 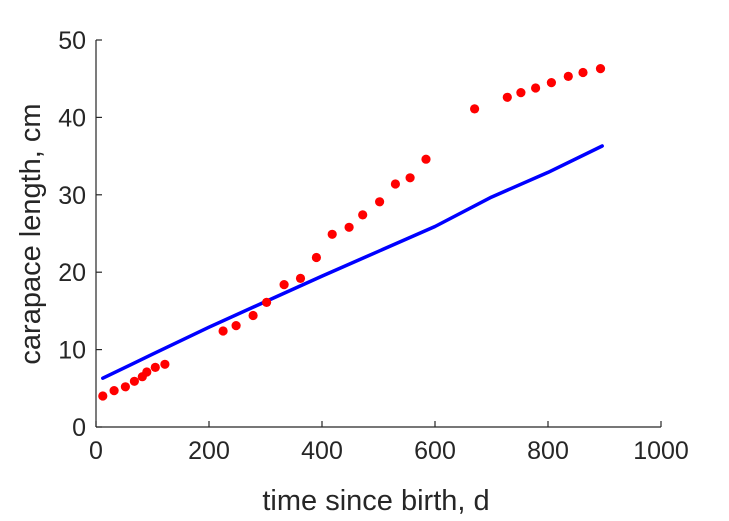 I want to click on y-tick-label: 50, so click(x=72, y=41).